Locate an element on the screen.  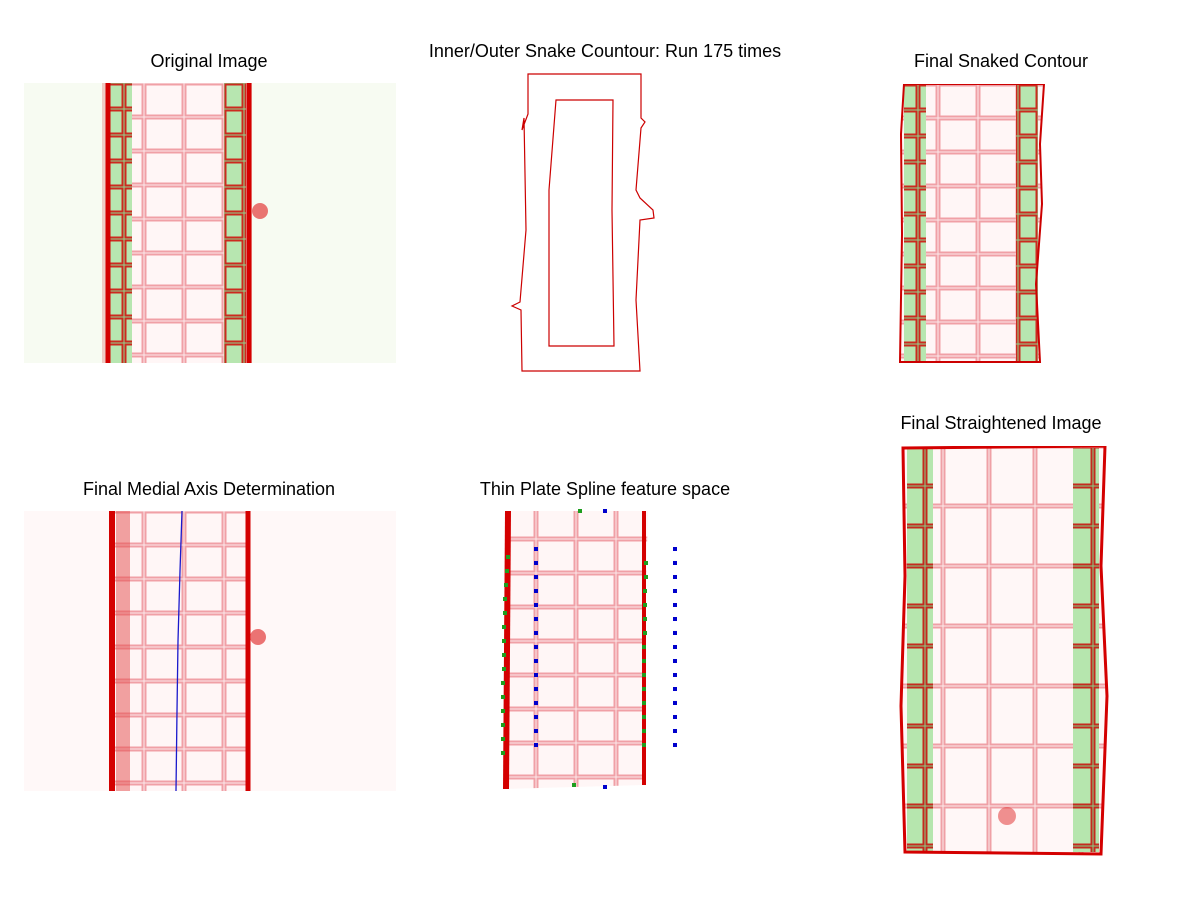
original-image-panel is located at coordinates (210, 223).